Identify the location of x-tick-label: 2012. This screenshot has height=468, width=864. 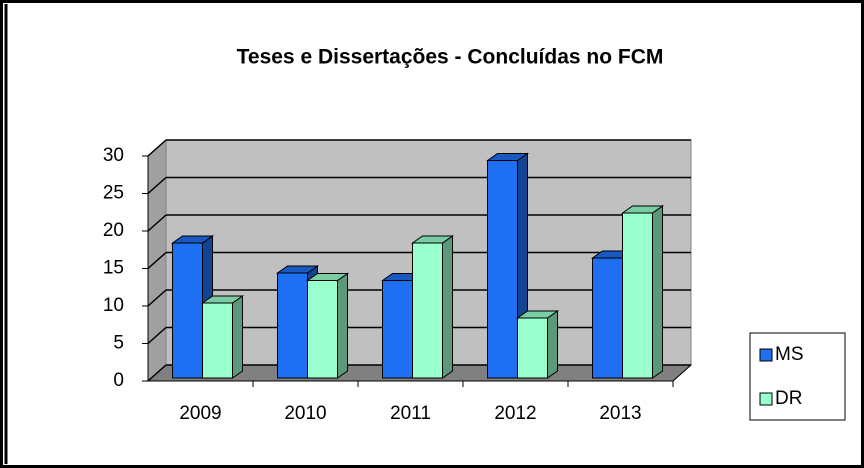
(515, 413).